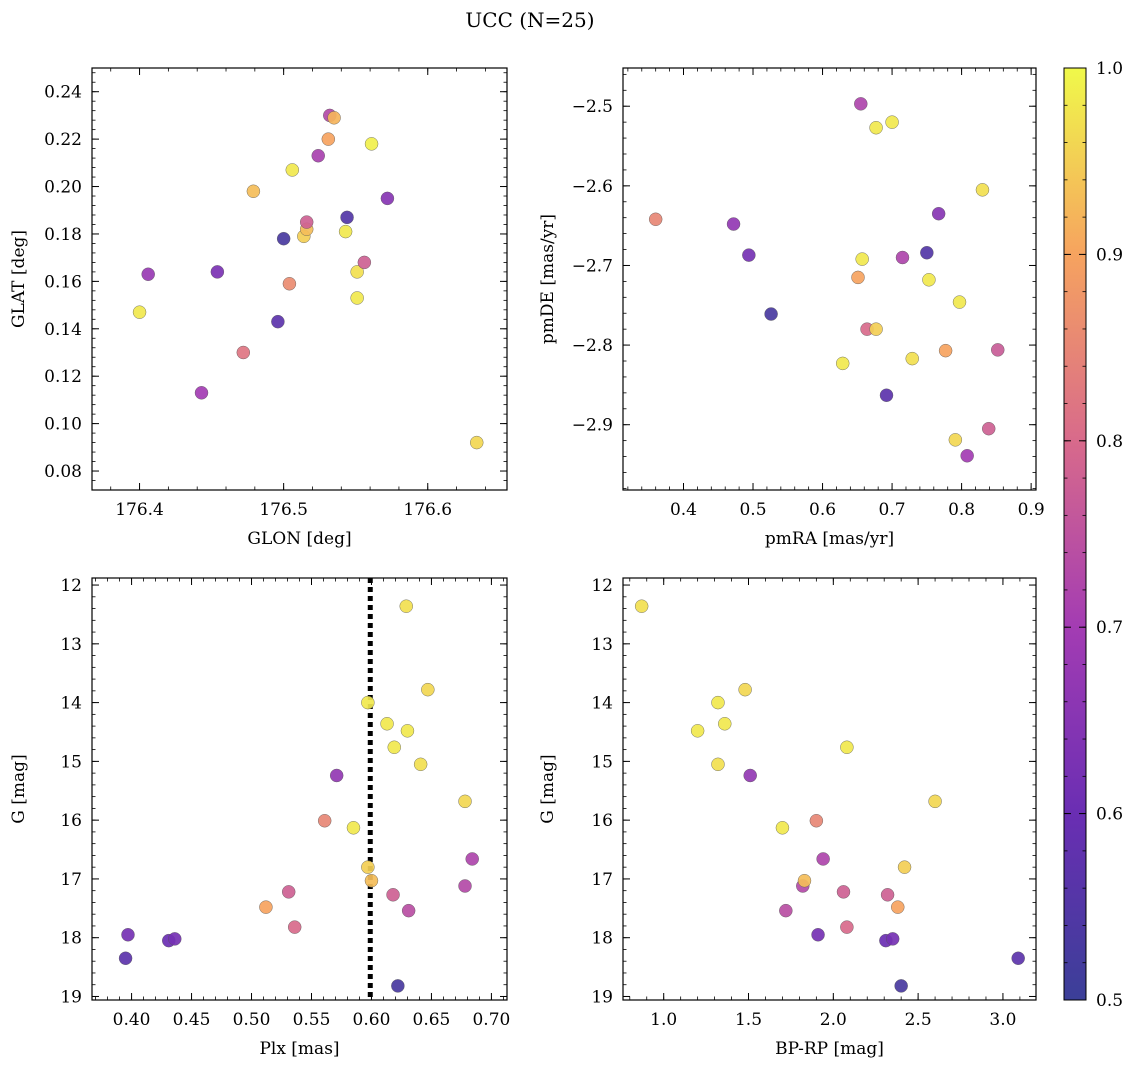 This screenshot has height=1068, width=1136. What do you see at coordinates (63, 282) in the screenshot?
I see `y-tick-label: 0.16` at bounding box center [63, 282].